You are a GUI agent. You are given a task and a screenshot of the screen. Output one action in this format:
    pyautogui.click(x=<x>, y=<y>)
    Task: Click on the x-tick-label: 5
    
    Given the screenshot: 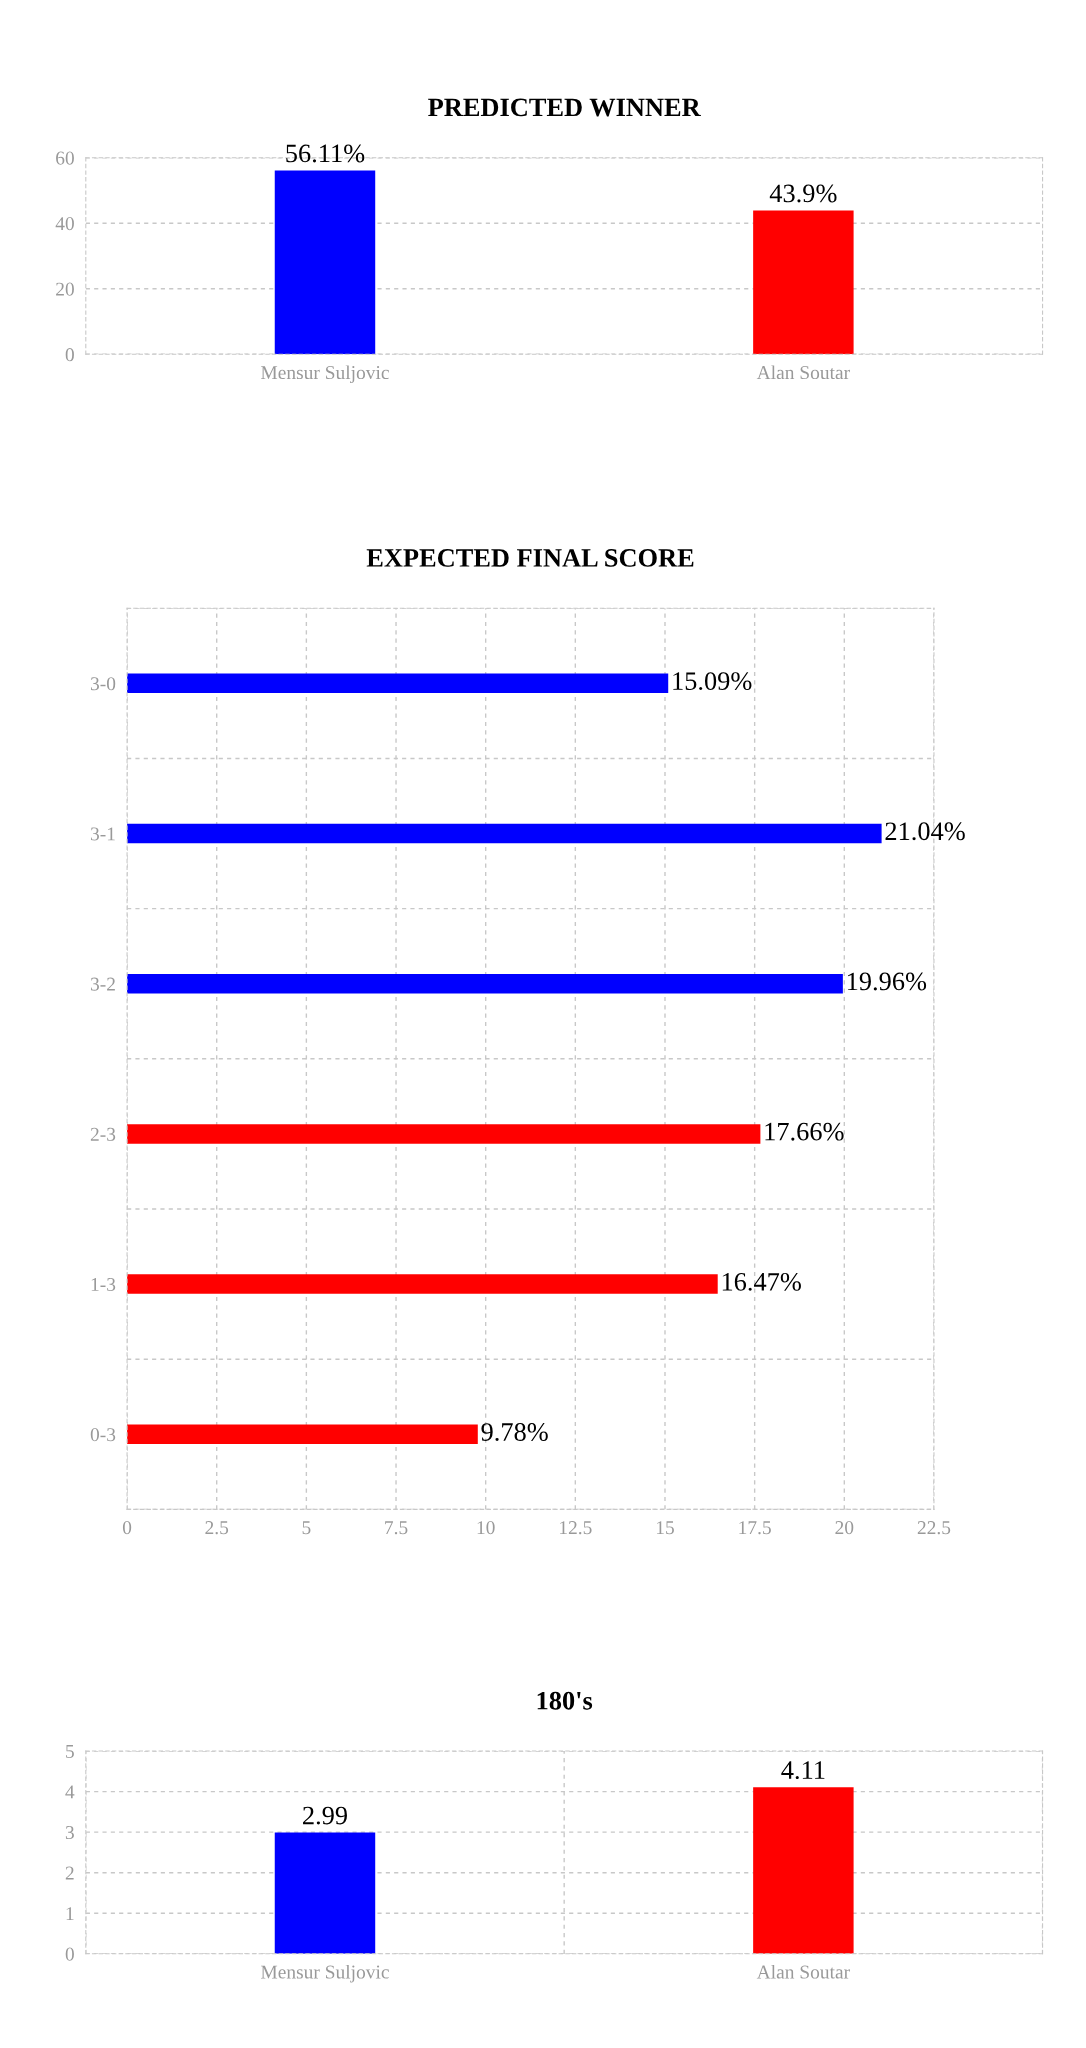 What is the action you would take?
    pyautogui.click(x=306, y=1528)
    